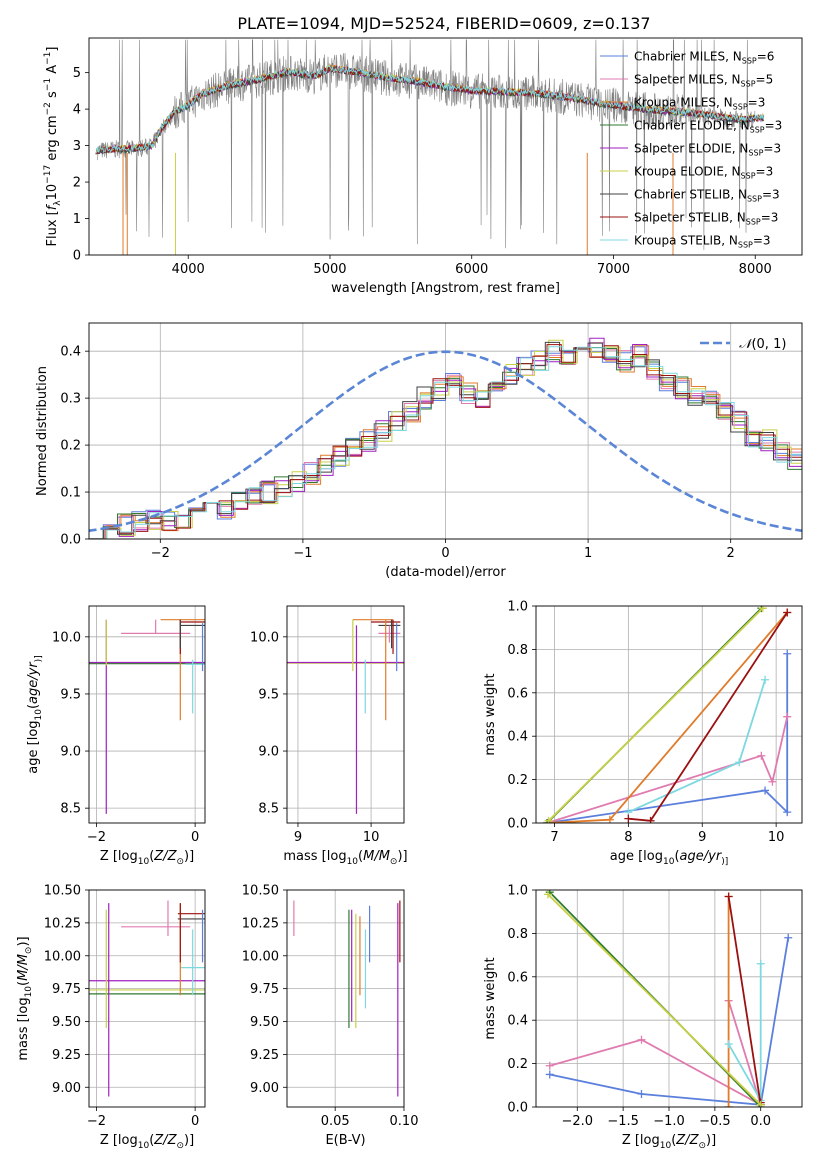 This screenshot has width=819, height=1170. Describe the element at coordinates (667, 769) in the screenshot. I see `mass-weight-series-salpeter-miles` at that location.